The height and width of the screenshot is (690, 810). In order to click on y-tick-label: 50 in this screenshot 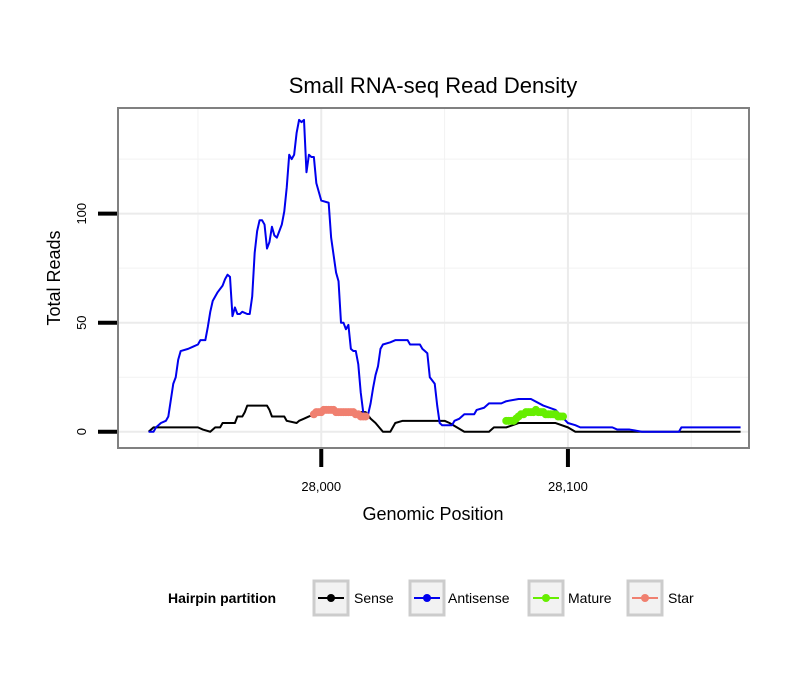, I will do `click(81, 322)`.